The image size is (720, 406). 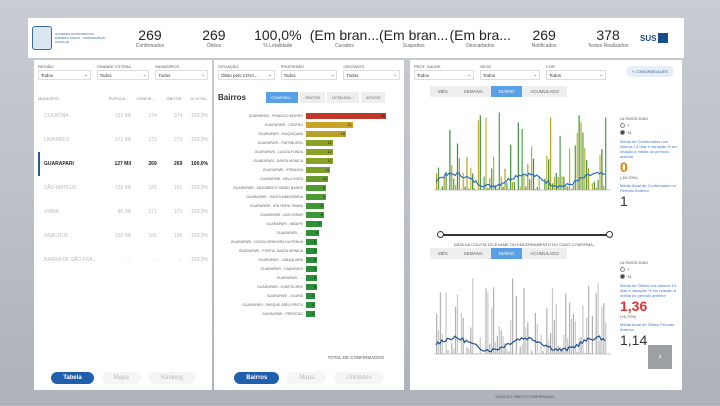 What do you see at coordinates (373, 97) in the screenshot?
I see `pill-ativos: ATIVOS` at bounding box center [373, 97].